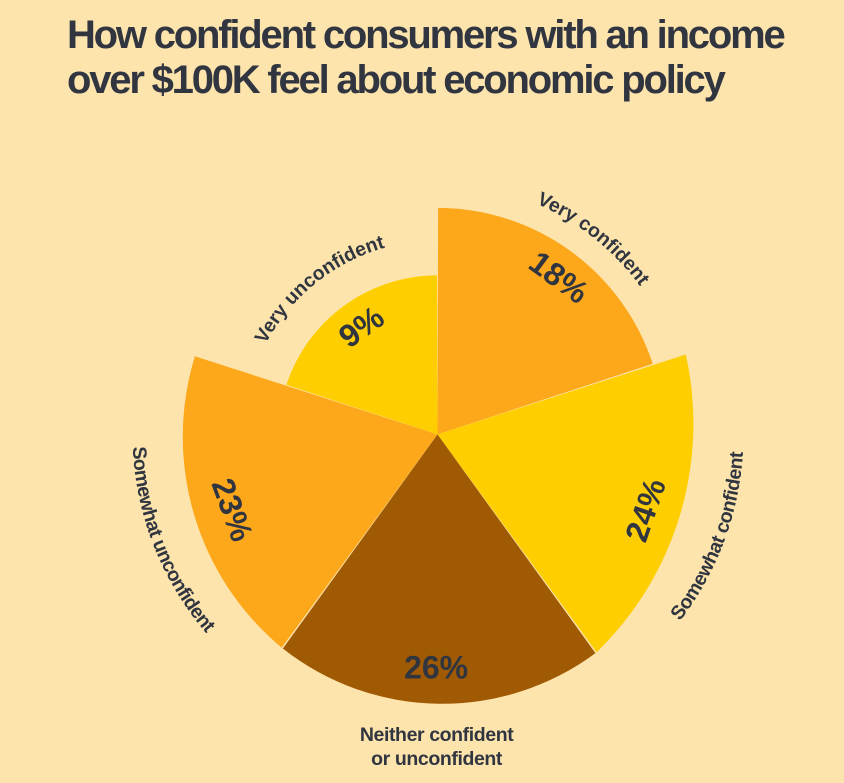  I want to click on svg-text: 26%, so click(436, 668).